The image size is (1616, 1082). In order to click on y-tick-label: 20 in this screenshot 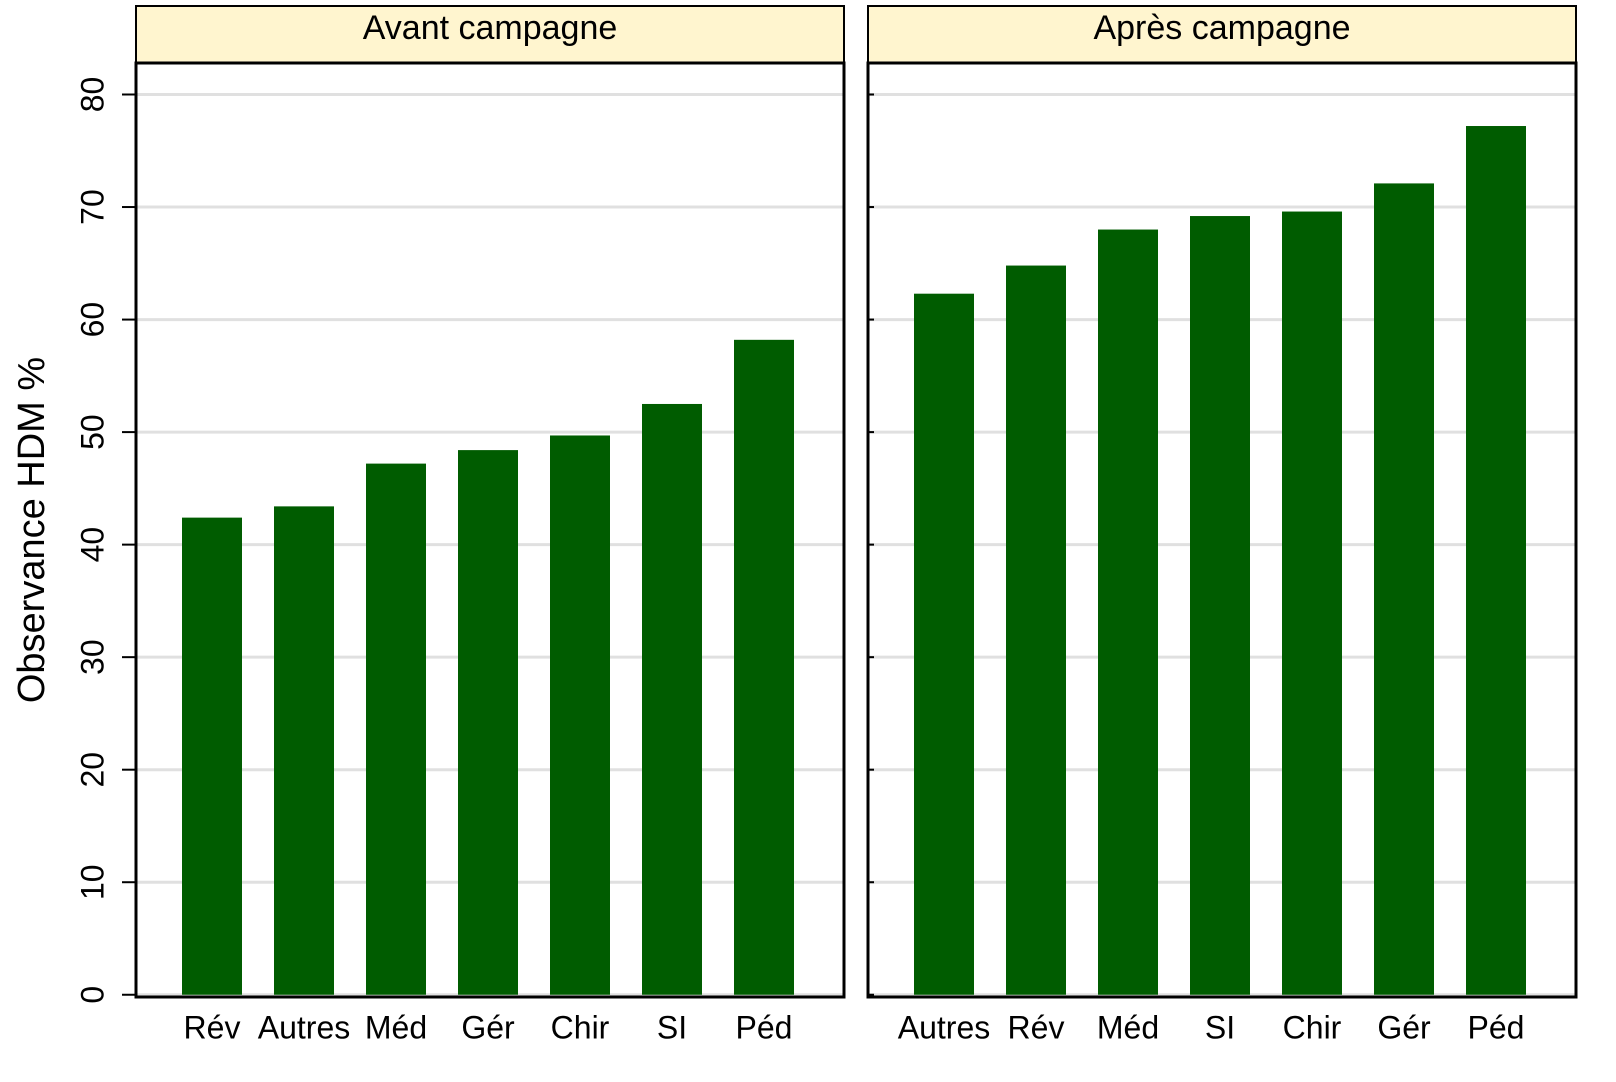, I will do `click(92, 770)`.